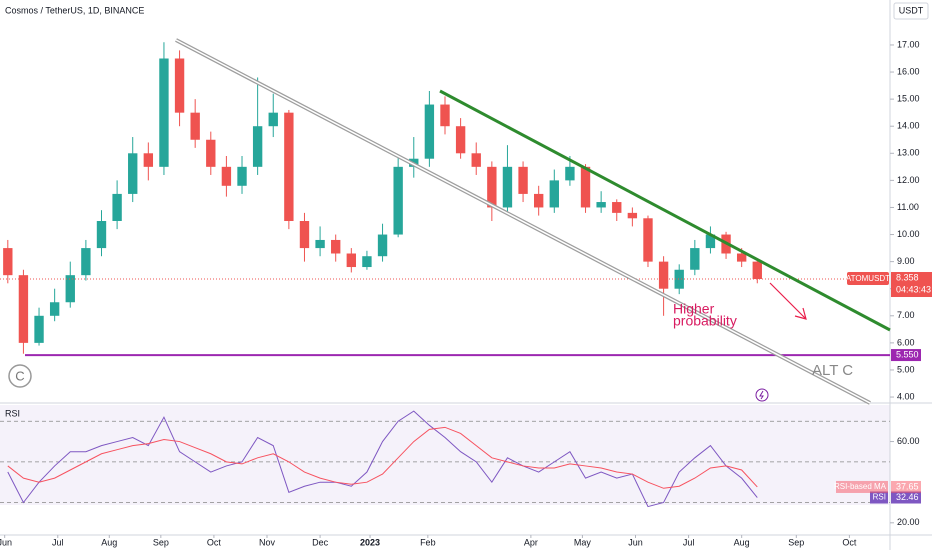 The width and height of the screenshot is (932, 550). I want to click on x-tick-label: May, so click(583, 542).